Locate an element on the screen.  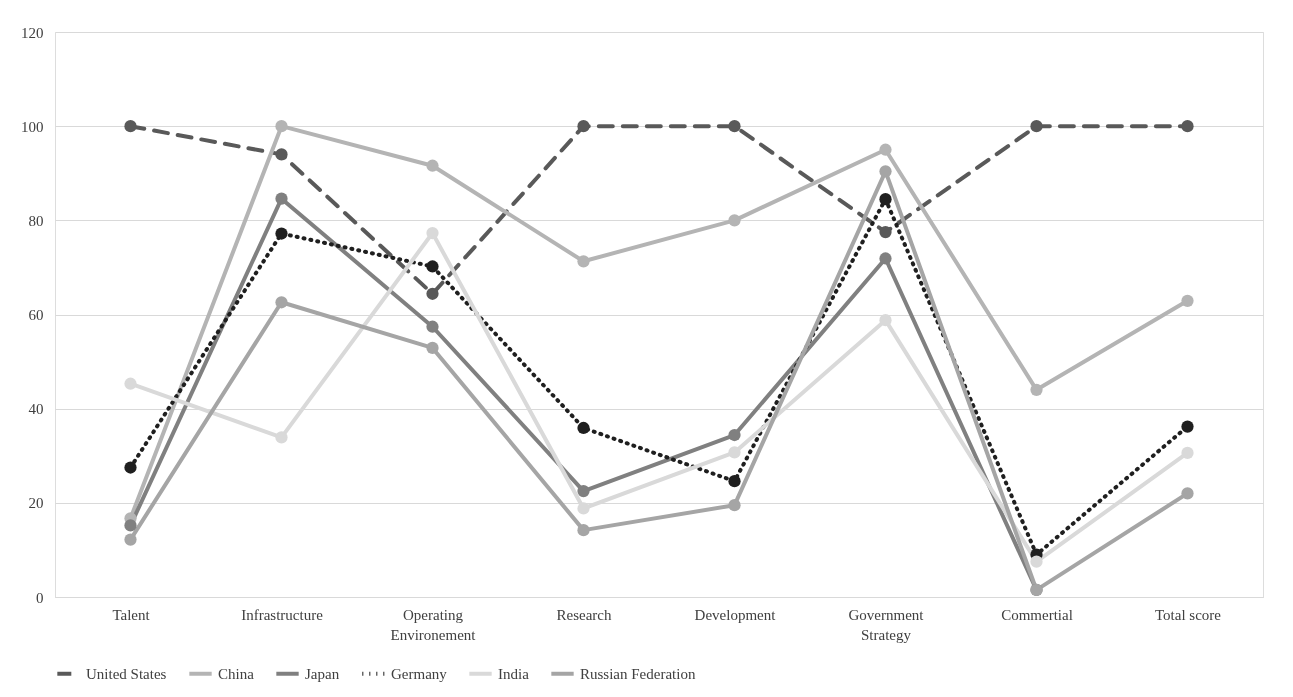
y-tick-label: 40 is located at coordinates (36, 409).